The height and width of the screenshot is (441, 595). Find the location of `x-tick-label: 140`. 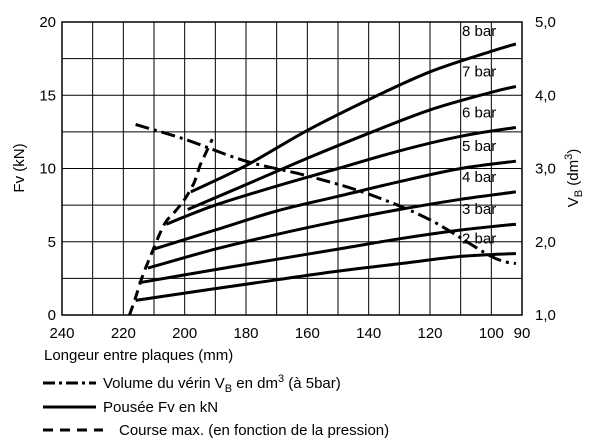

x-tick-label: 140 is located at coordinates (368, 333).